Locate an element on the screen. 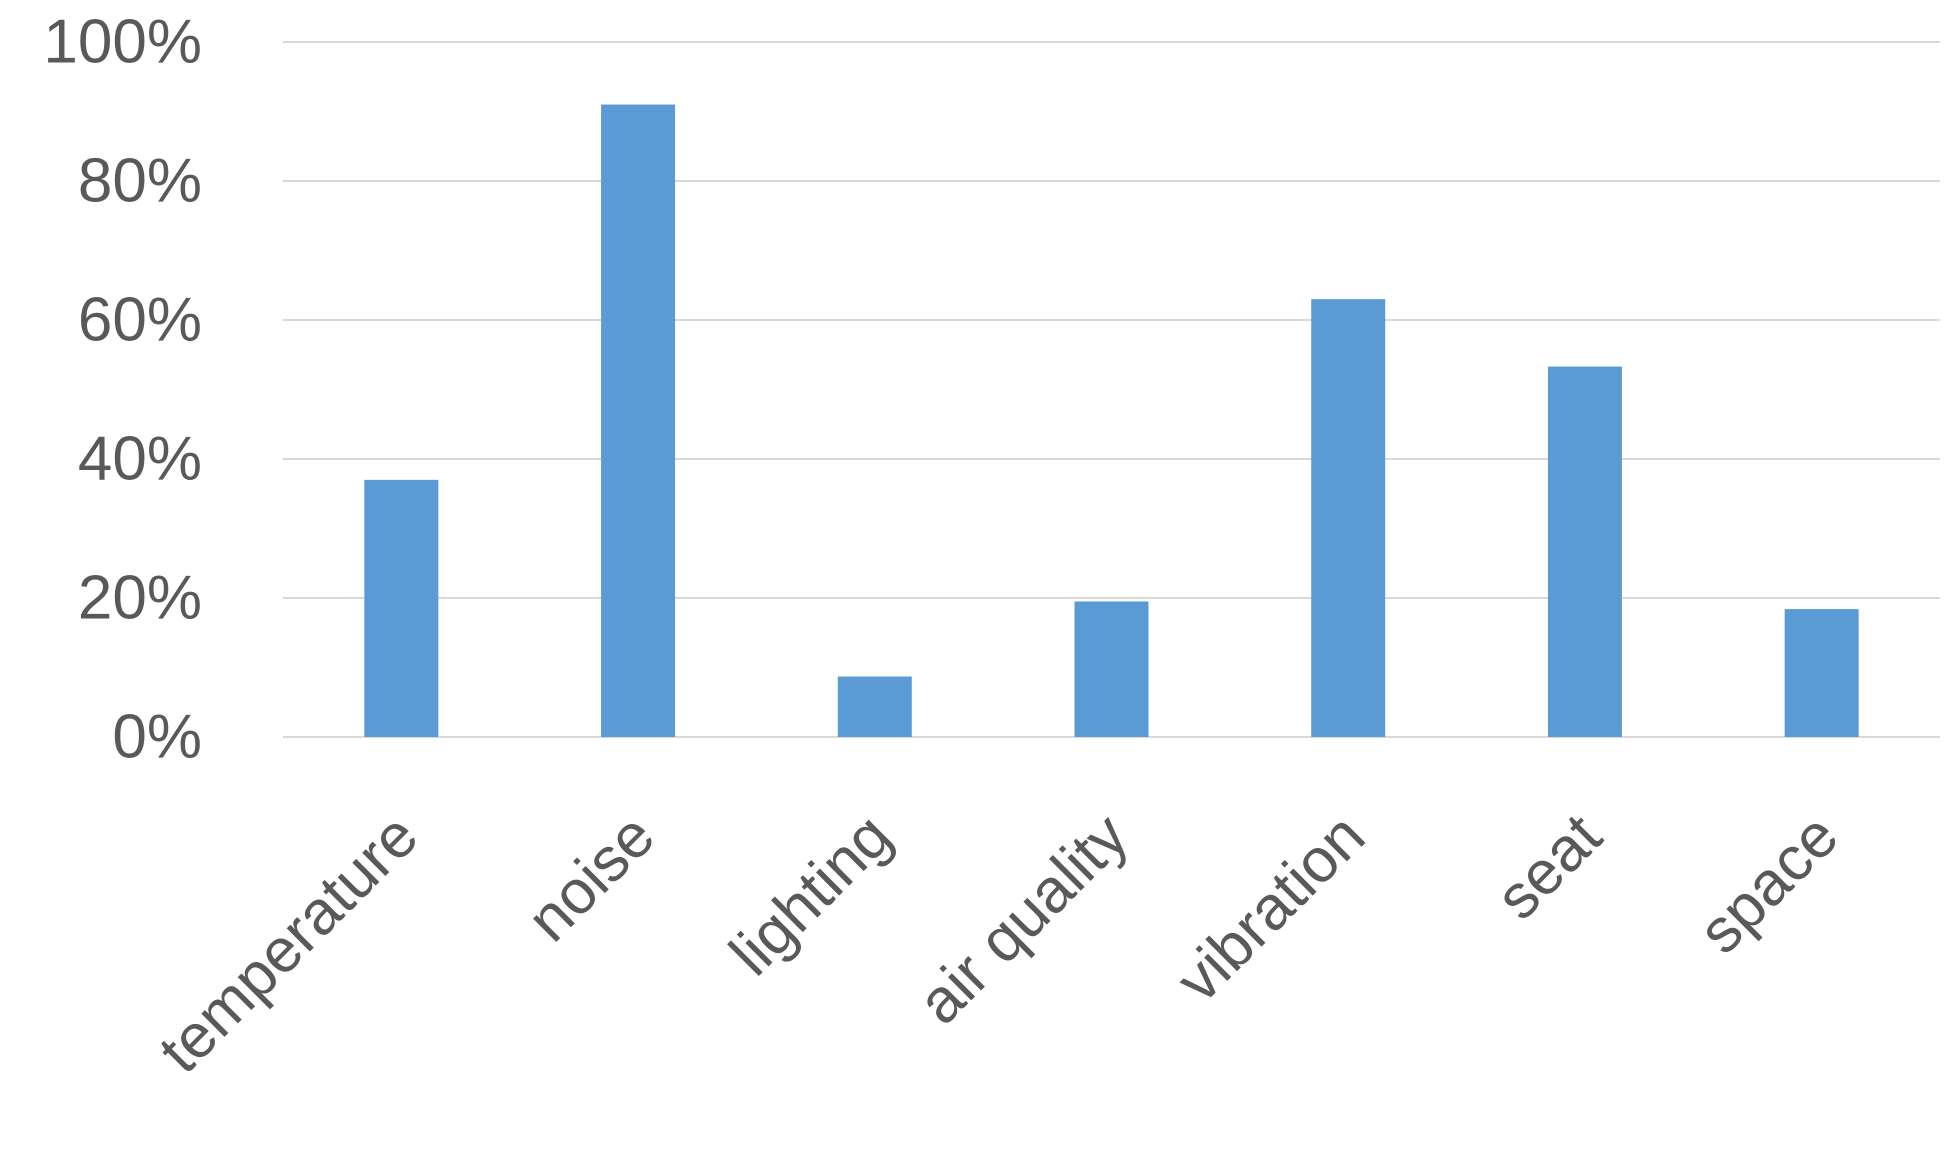  y-tick-label: 20% is located at coordinates (140, 598).